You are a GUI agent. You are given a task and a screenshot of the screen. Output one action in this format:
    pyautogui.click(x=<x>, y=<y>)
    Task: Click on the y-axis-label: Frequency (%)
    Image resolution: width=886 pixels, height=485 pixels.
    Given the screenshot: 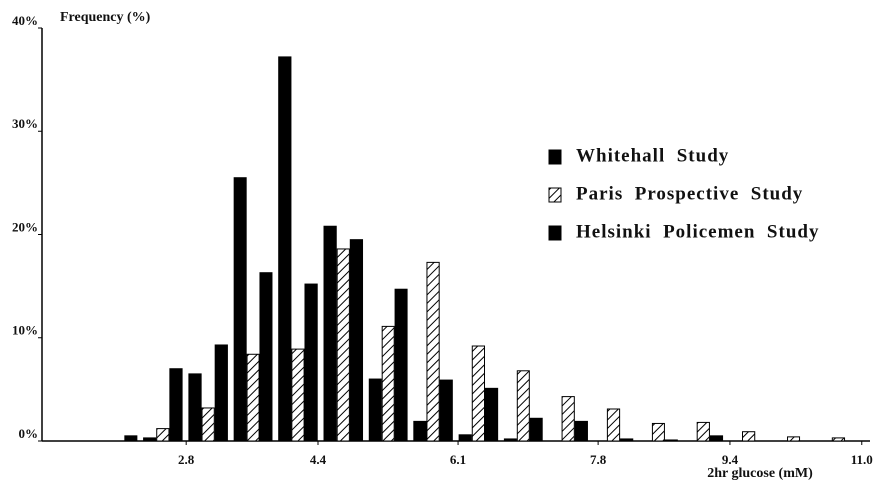 What is the action you would take?
    pyautogui.click(x=105, y=17)
    